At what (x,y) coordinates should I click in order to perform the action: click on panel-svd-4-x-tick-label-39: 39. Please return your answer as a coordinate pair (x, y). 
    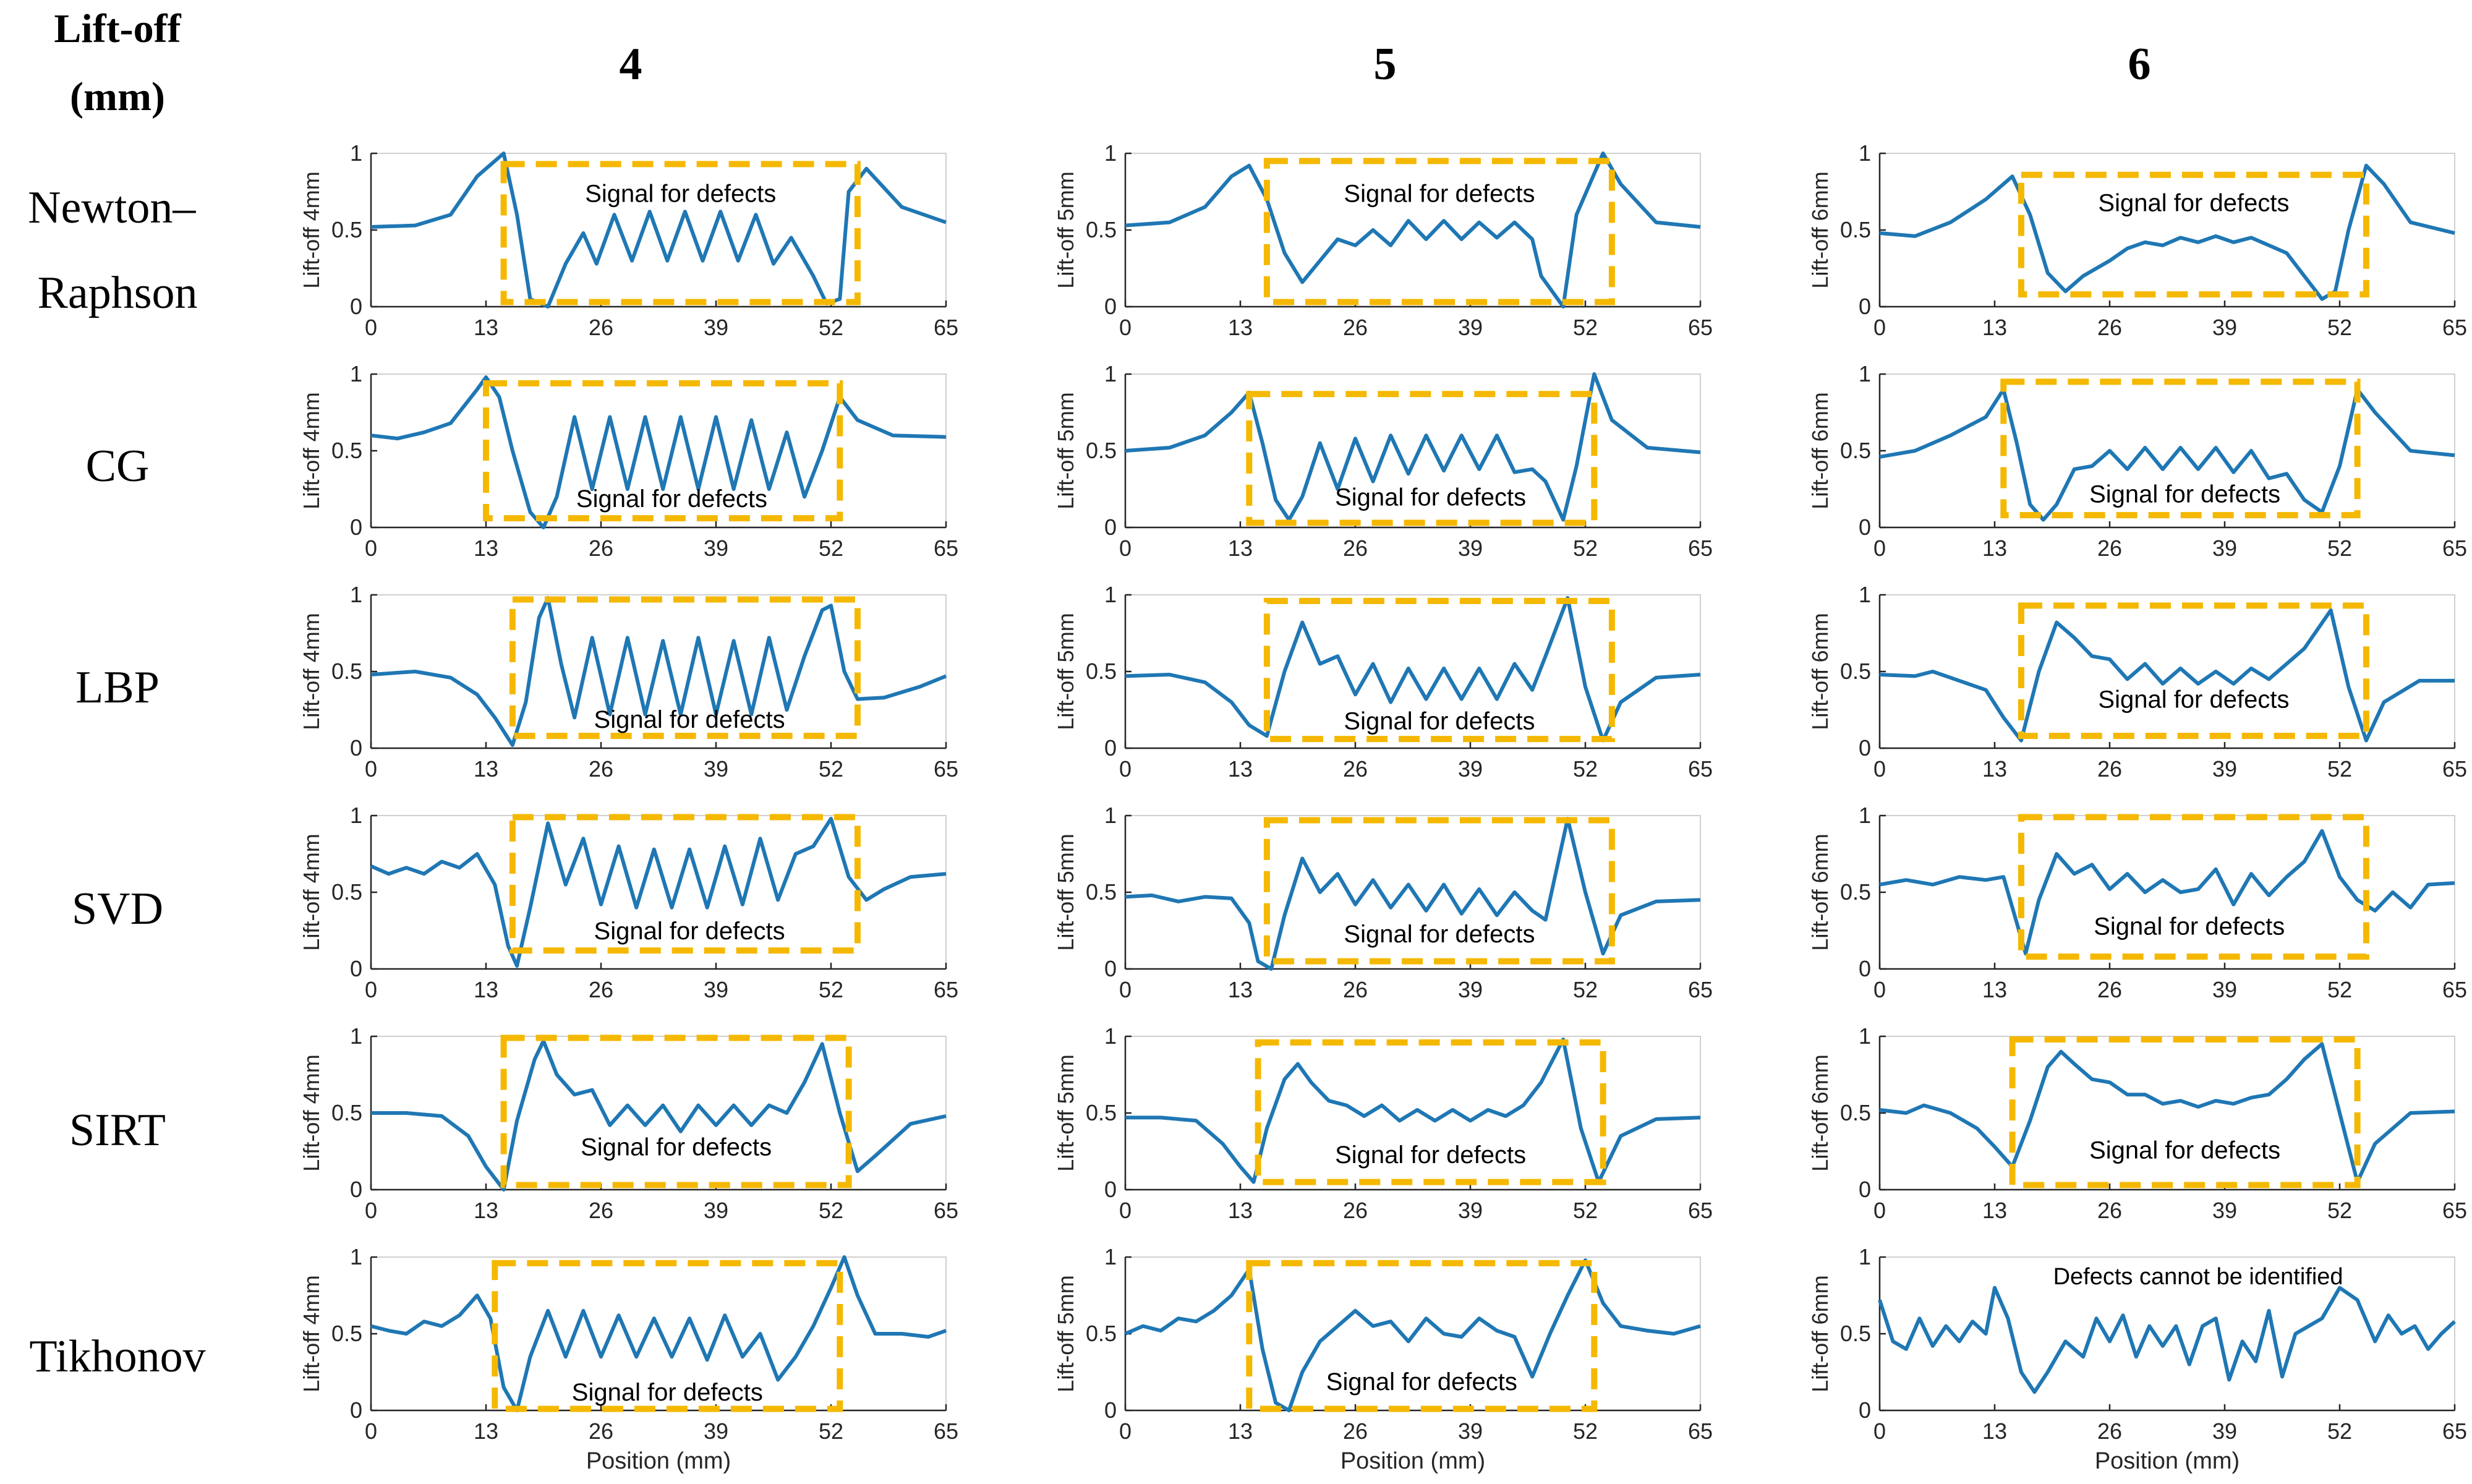
    Looking at the image, I should click on (716, 989).